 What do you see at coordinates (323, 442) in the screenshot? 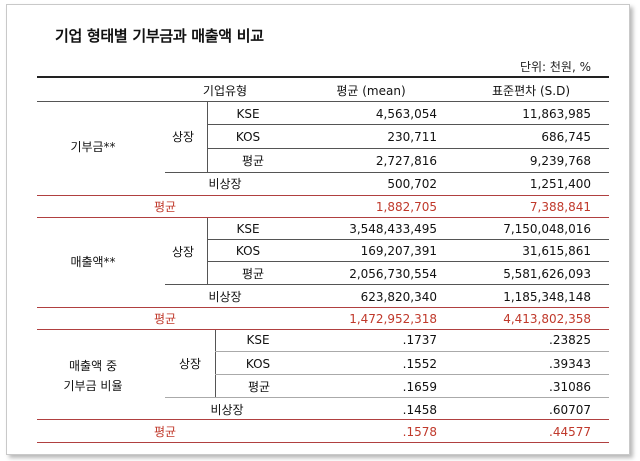
I see `table-bottom-rule` at bounding box center [323, 442].